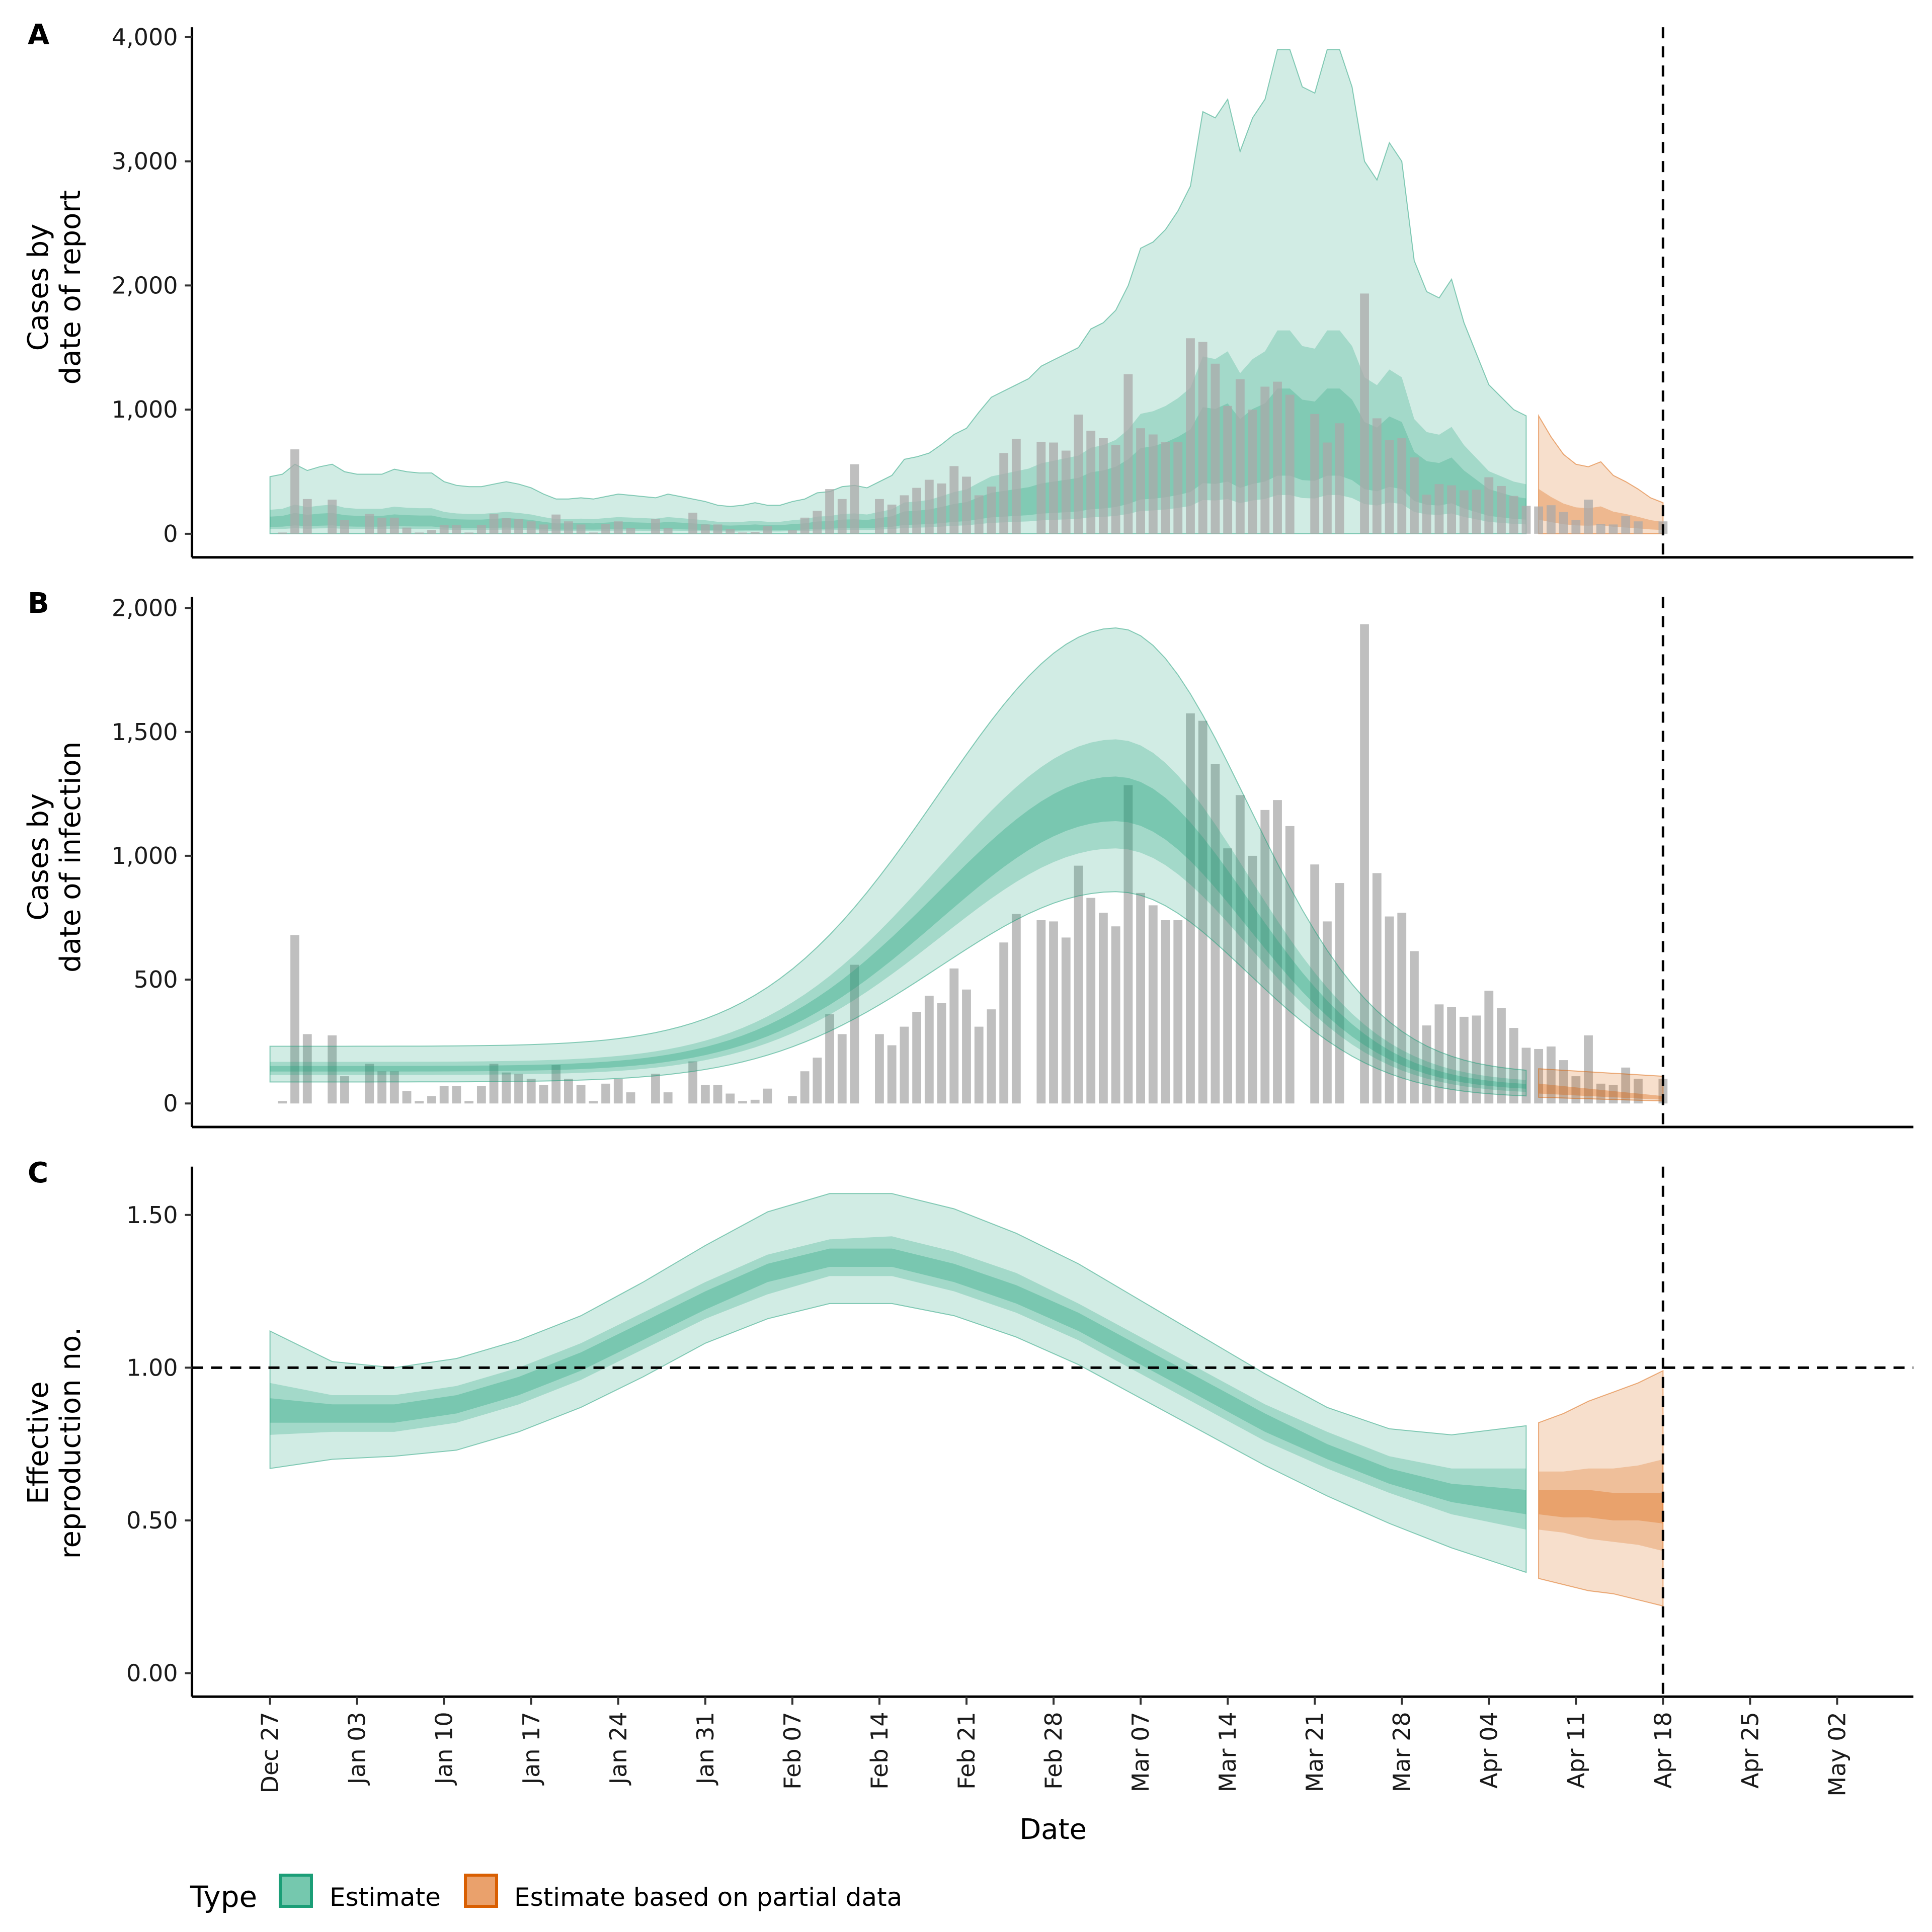 The height and width of the screenshot is (1932, 1932). Describe the element at coordinates (152, 1521) in the screenshot. I see `y-tick-label: 0.50` at that location.